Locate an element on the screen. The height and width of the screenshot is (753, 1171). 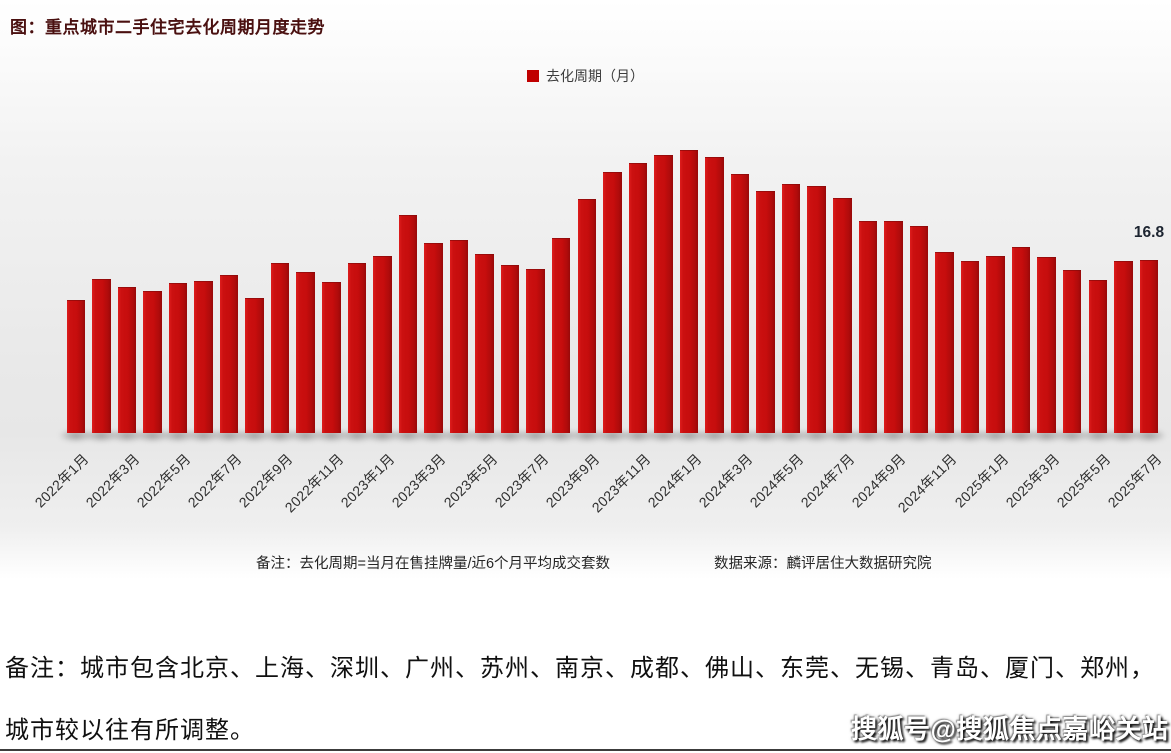
bar-2025年1月 is located at coordinates (995, 344).